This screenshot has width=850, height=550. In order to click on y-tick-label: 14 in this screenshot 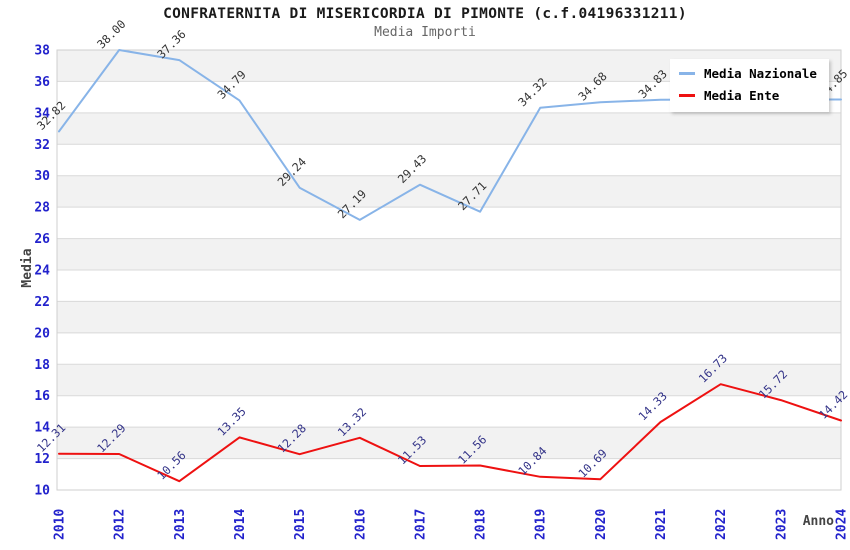, I will do `click(42, 428)`.